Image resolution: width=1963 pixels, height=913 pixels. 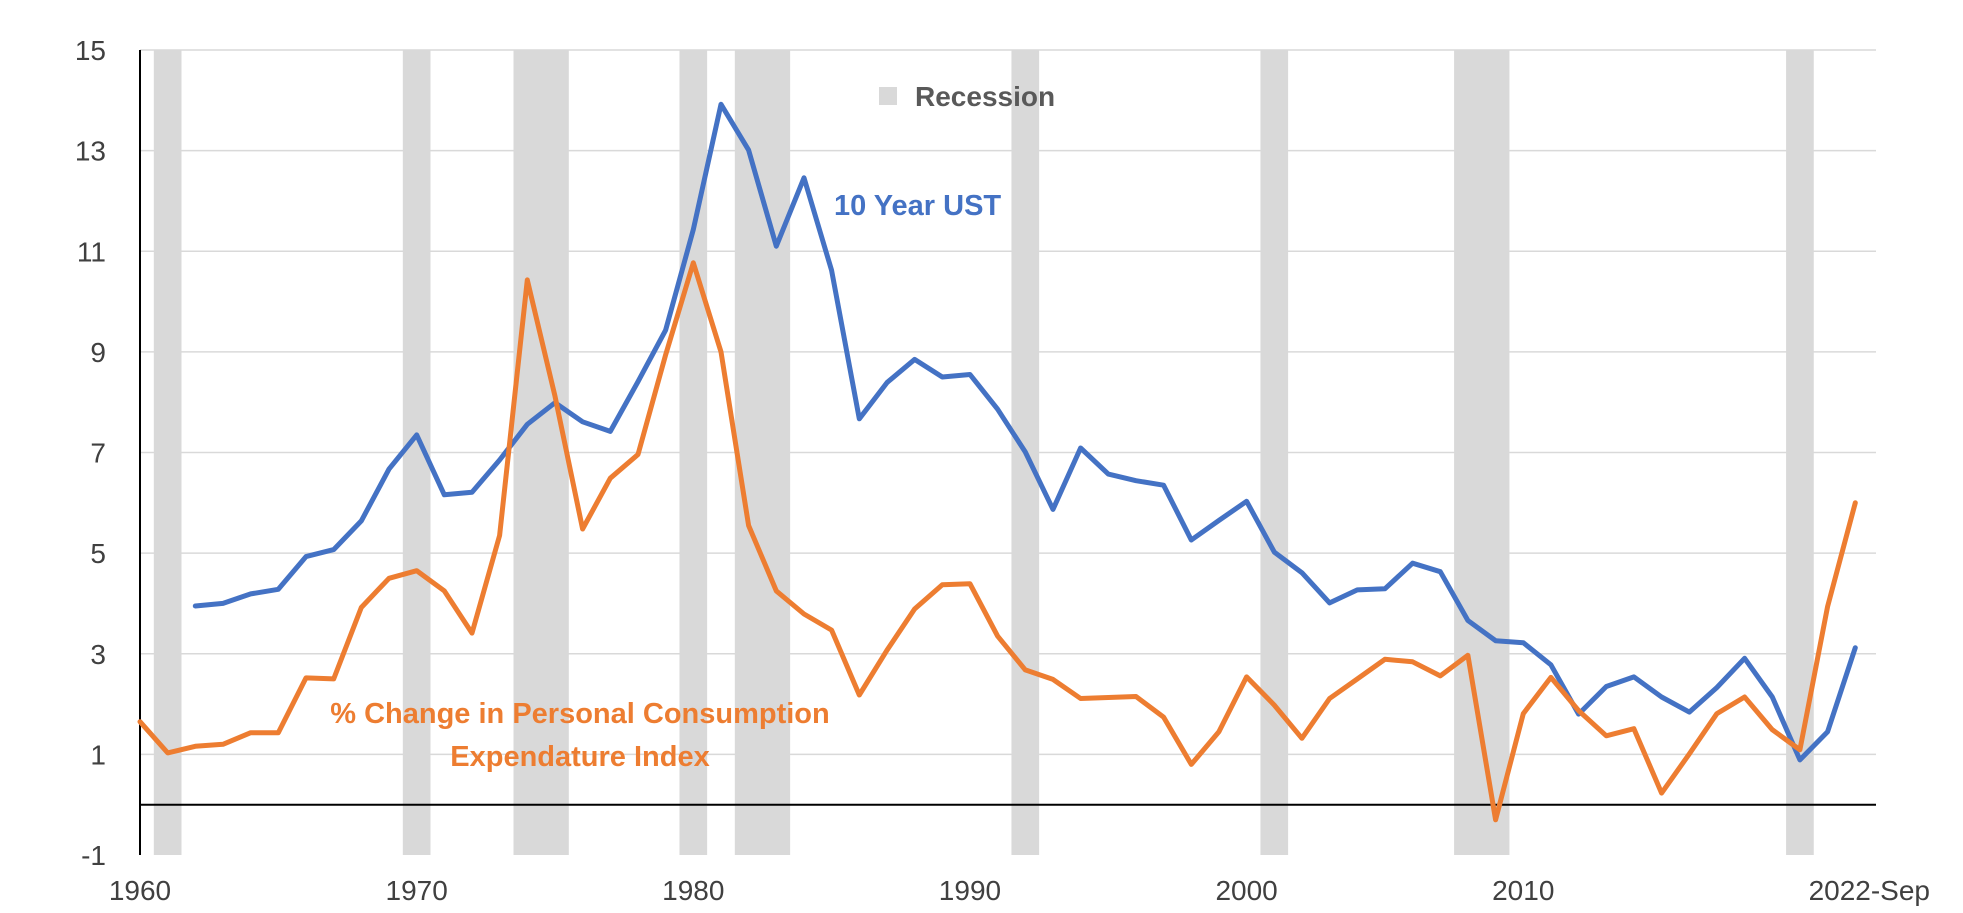 I want to click on x-tick-label: 1980, so click(x=693, y=890).